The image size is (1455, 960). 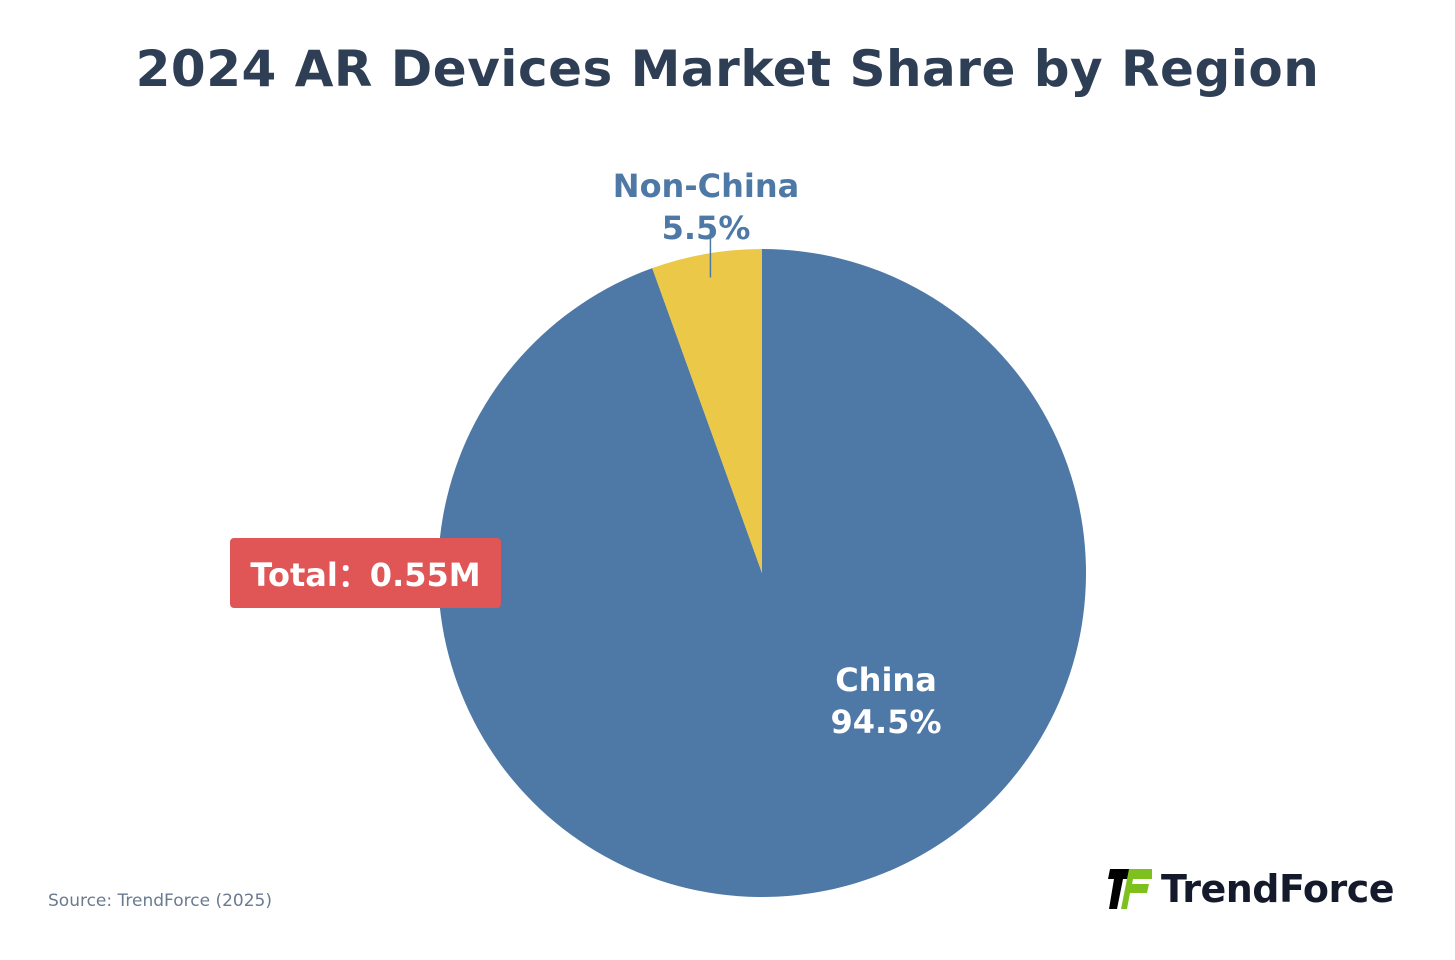 I want to click on pie-slice-non-china, so click(x=707, y=411).